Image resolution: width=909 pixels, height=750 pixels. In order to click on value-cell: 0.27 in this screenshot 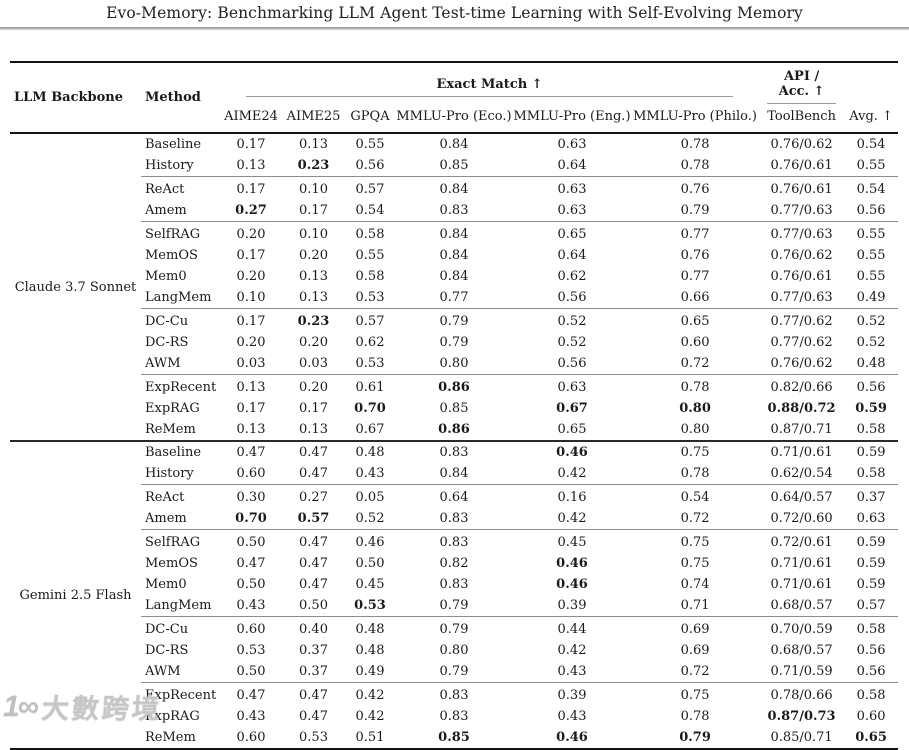, I will do `click(251, 210)`.